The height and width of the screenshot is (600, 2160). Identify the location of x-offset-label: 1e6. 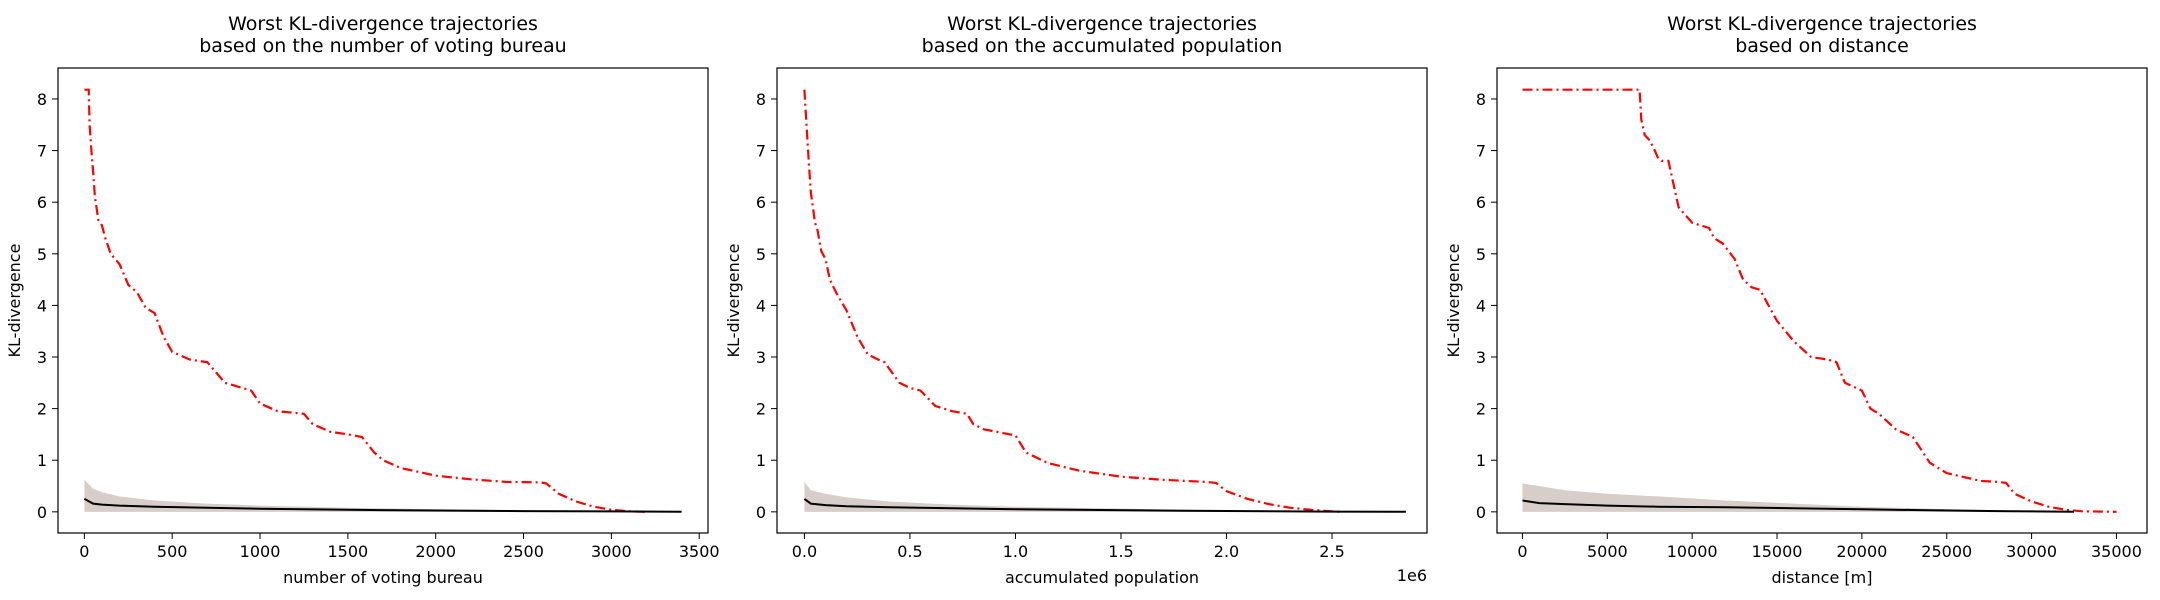
(1412, 575).